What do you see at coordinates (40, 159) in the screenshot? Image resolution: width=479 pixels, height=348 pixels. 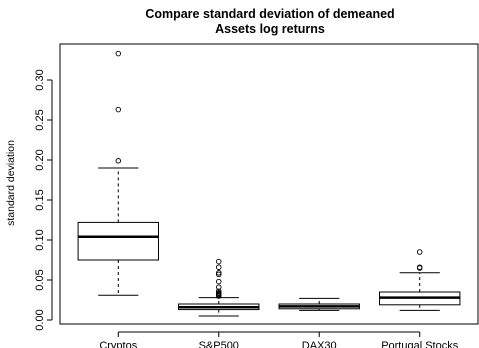 I see `y-tick-label: 0.20` at bounding box center [40, 159].